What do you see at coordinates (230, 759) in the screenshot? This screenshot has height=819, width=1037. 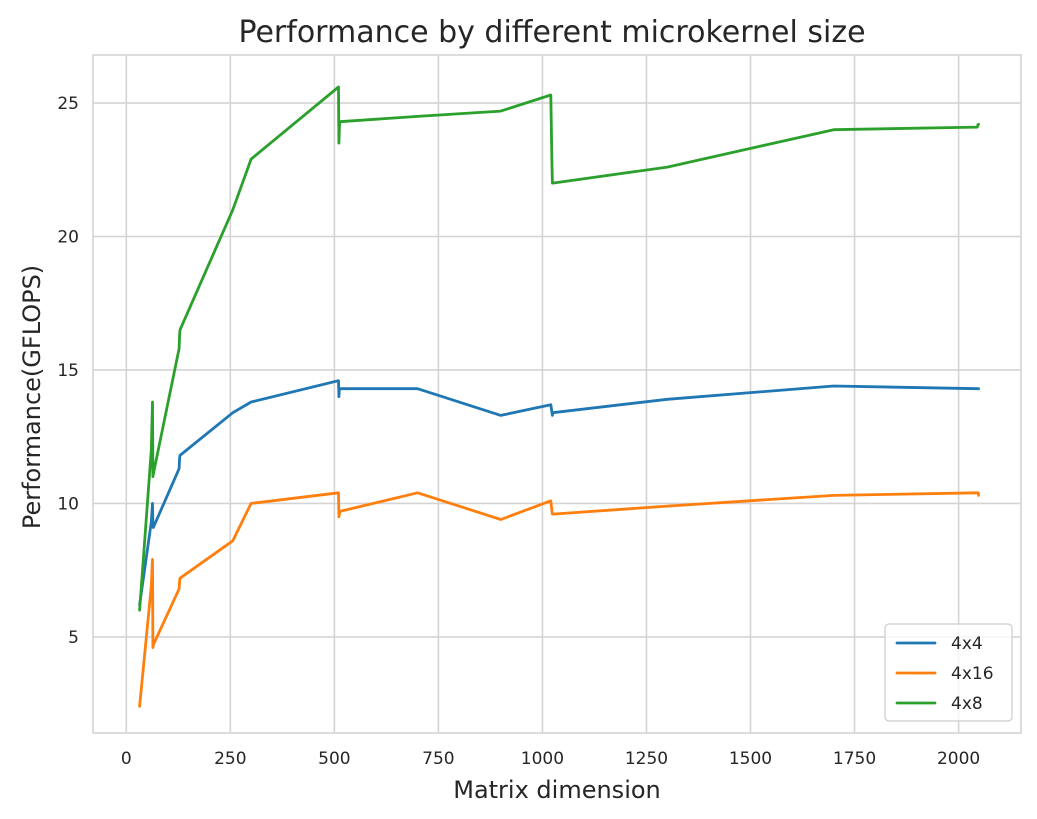 I see `x-tick-label-250: 250` at bounding box center [230, 759].